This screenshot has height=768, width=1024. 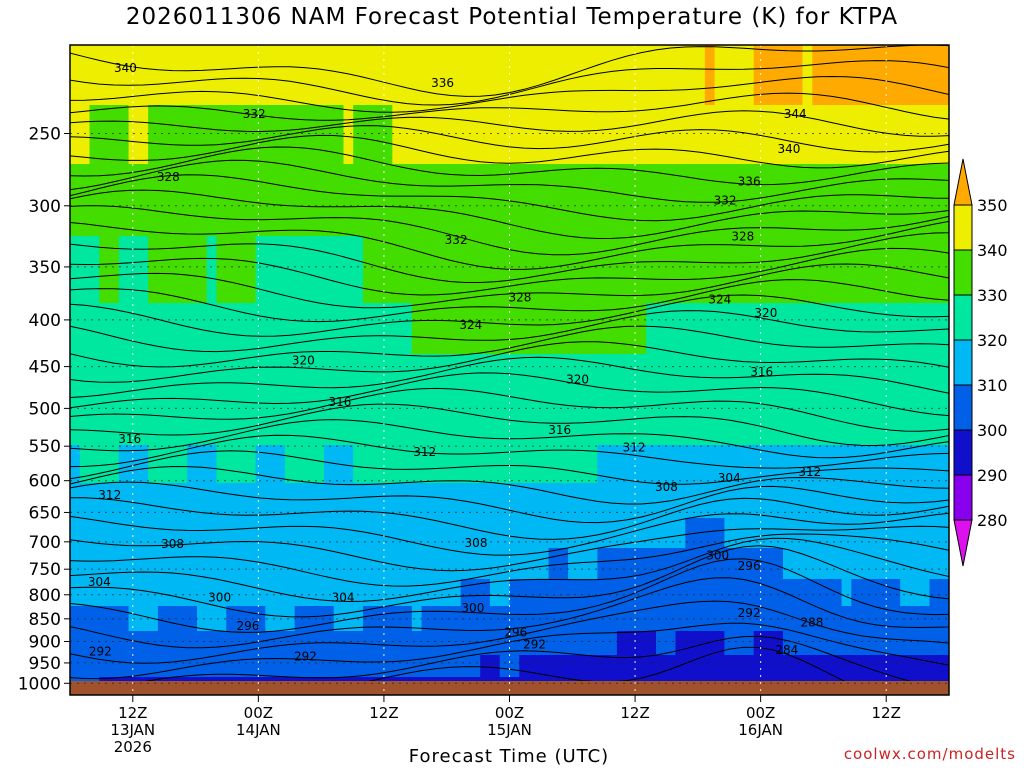 What do you see at coordinates (45, 207) in the screenshot?
I see `y-tick-label: 300` at bounding box center [45, 207].